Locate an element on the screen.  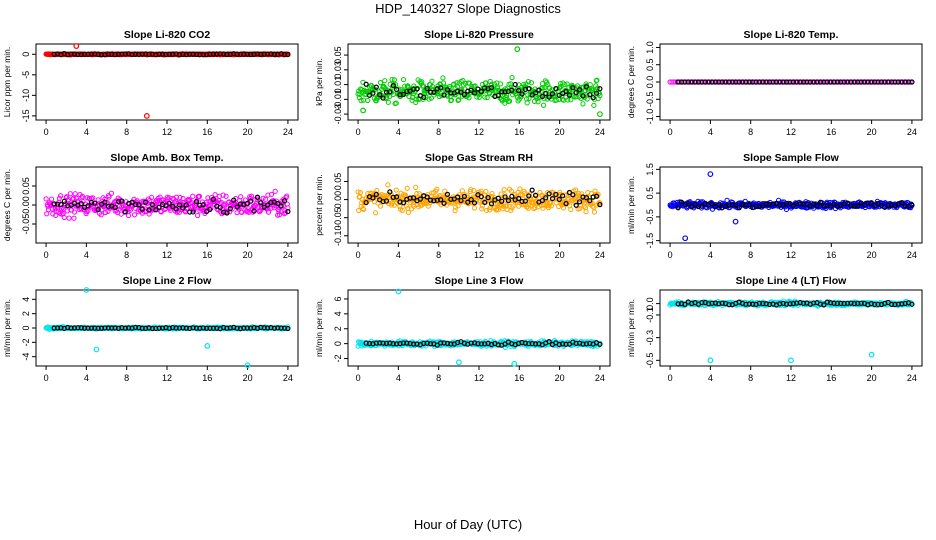
outlier-point is located at coordinates (146, 115).